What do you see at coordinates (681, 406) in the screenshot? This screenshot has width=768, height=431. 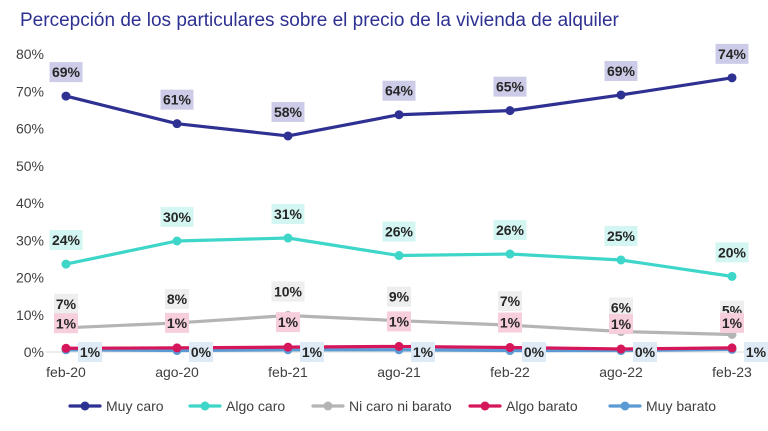 I see `legend-label: Muy barato` at bounding box center [681, 406].